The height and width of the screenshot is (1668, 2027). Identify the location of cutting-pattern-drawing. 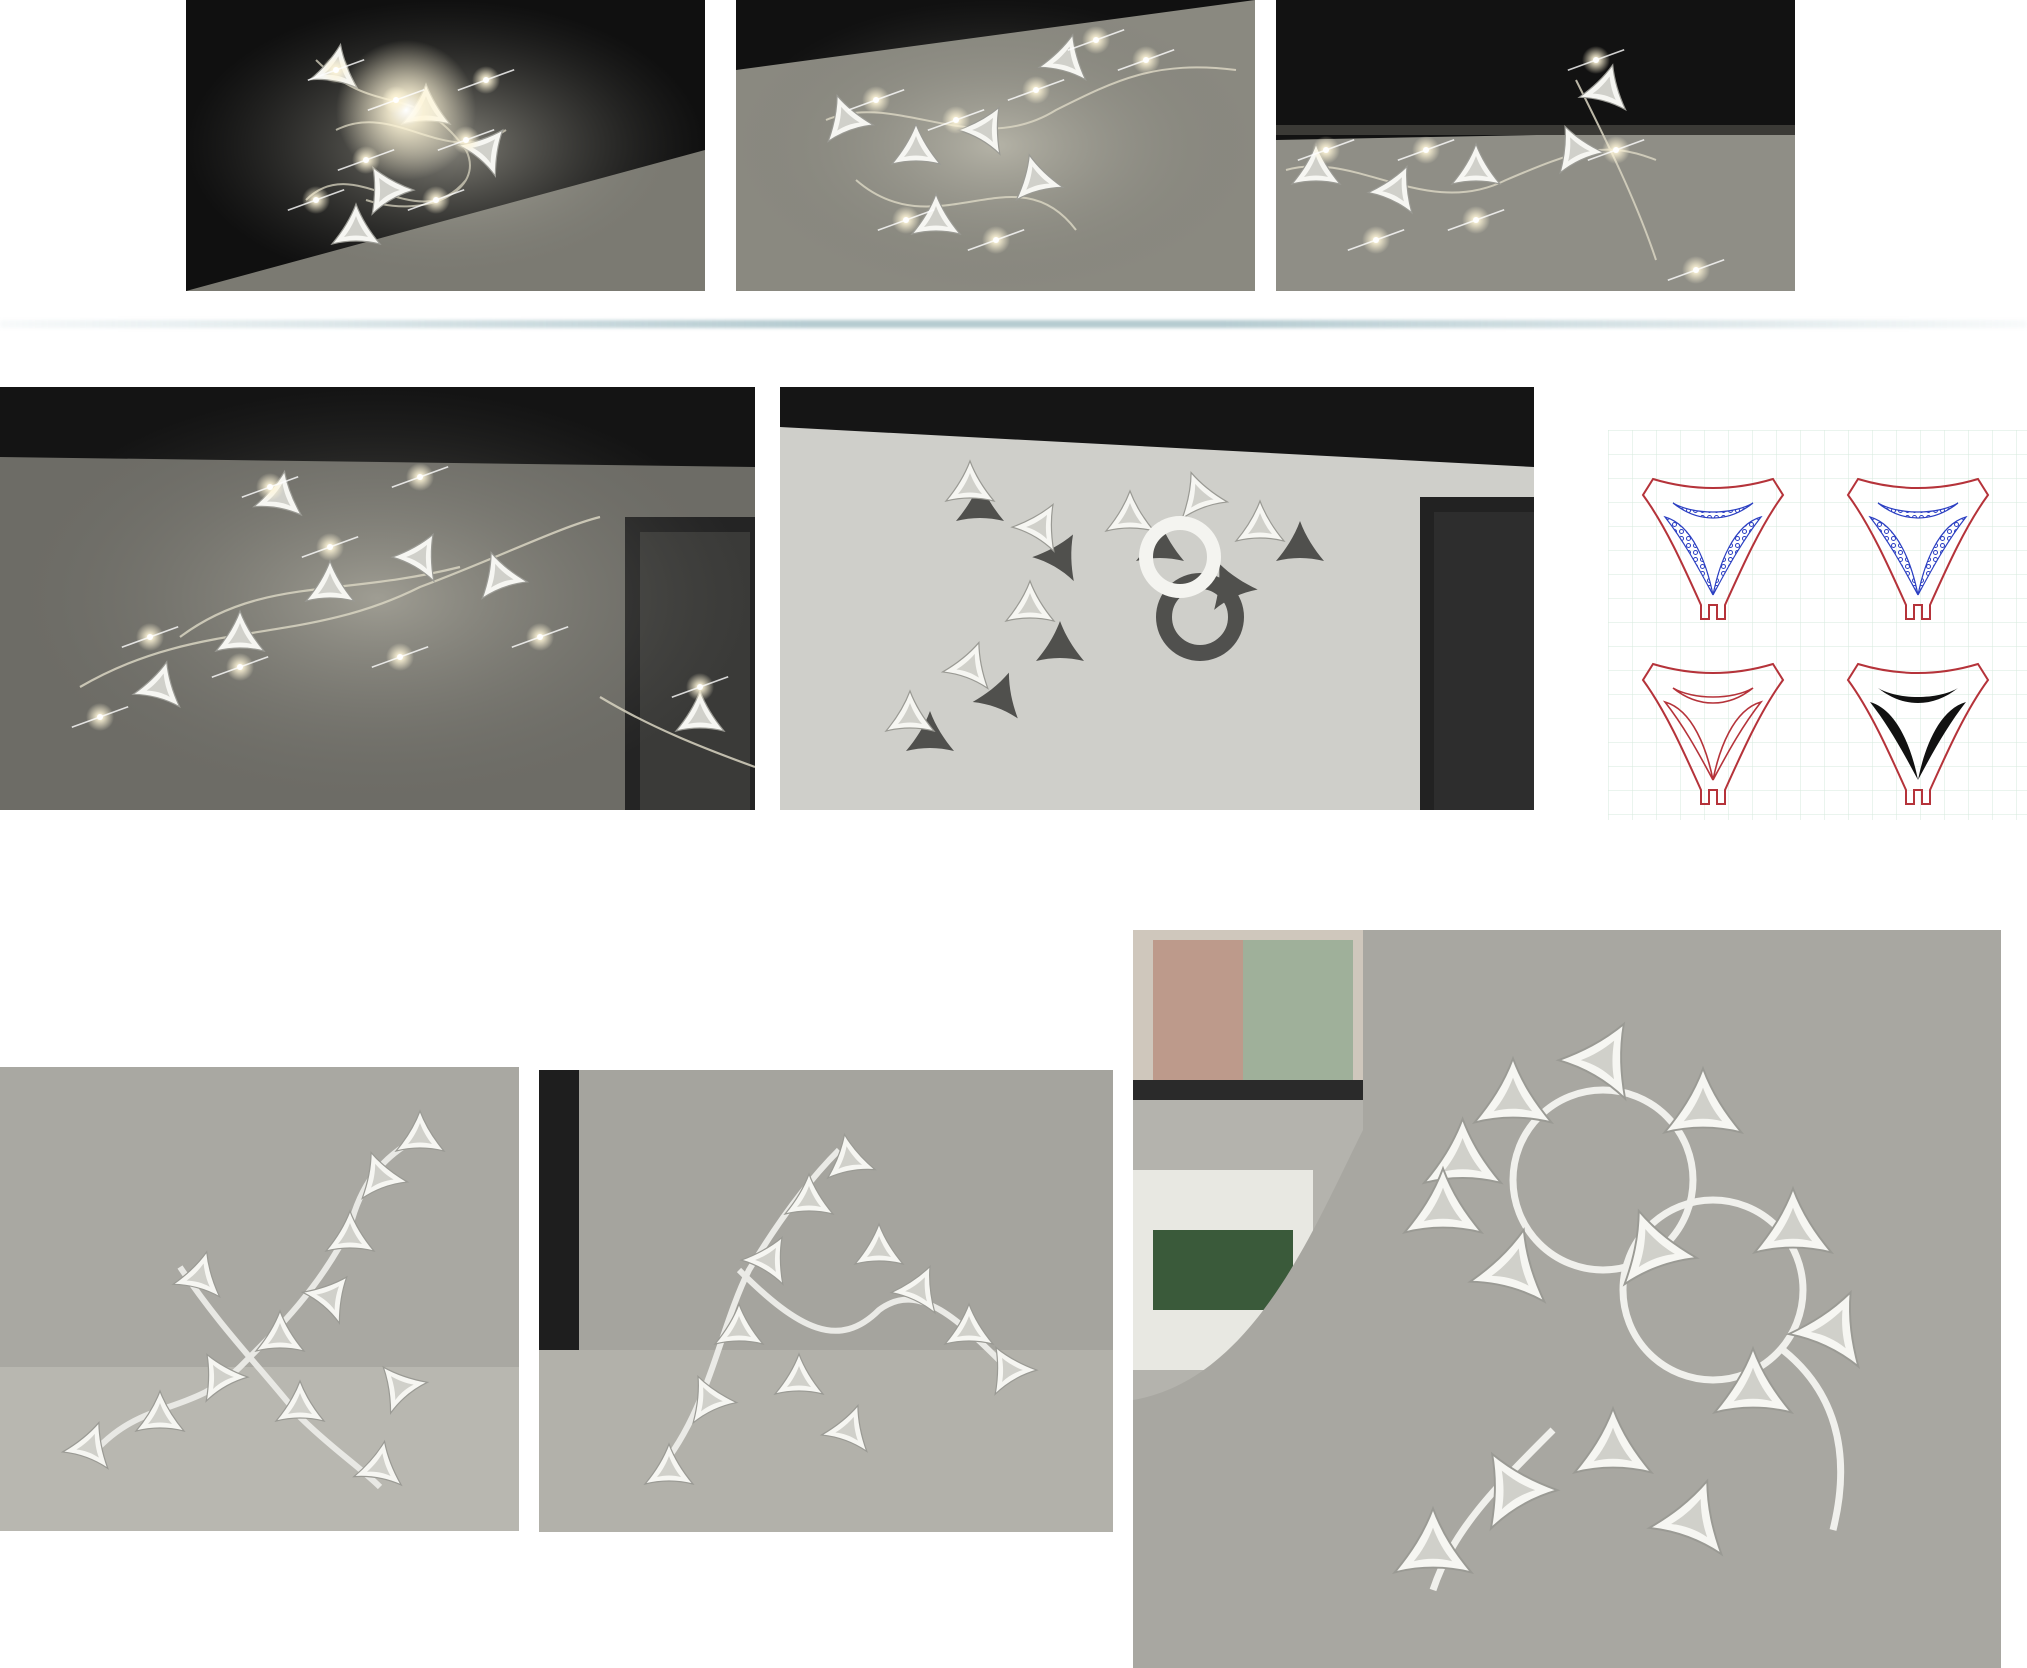
(1817, 625).